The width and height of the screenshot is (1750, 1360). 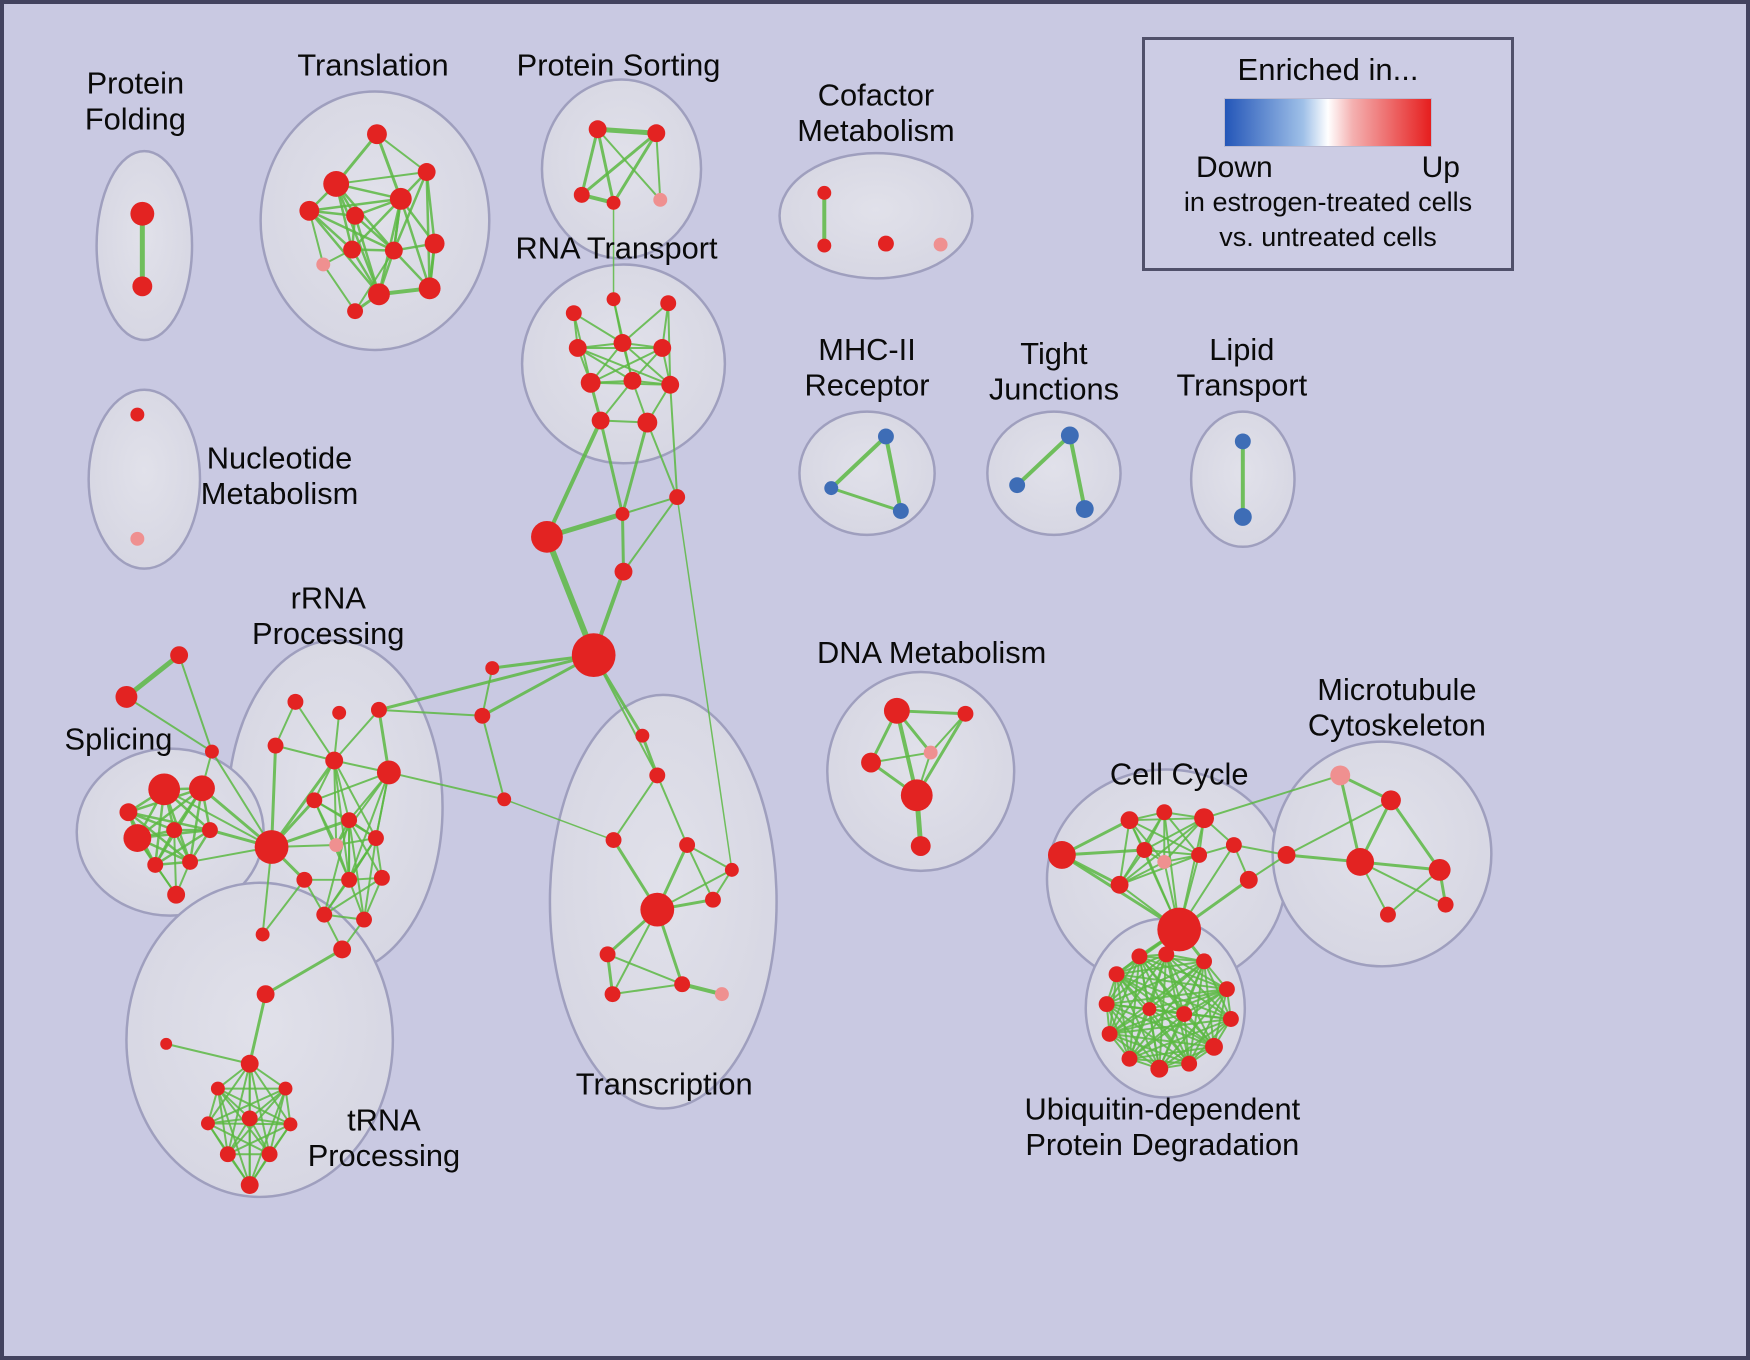 I want to click on node-tn2, so click(x=166, y=1043).